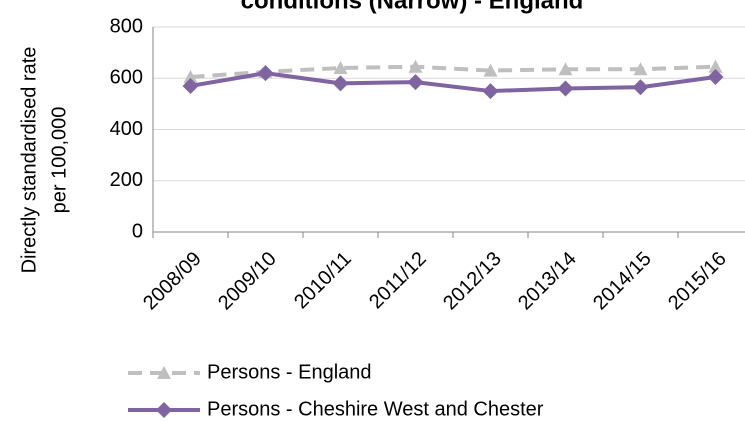 The width and height of the screenshot is (745, 422). What do you see at coordinates (247, 281) in the screenshot?
I see `x-tick-label: 2009/10` at bounding box center [247, 281].